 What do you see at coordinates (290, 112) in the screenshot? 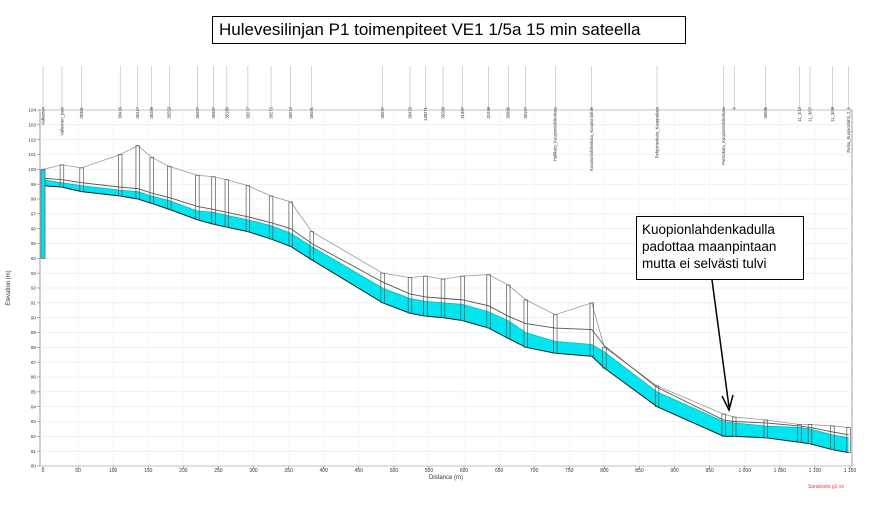
I see `node-label: 38212` at bounding box center [290, 112].